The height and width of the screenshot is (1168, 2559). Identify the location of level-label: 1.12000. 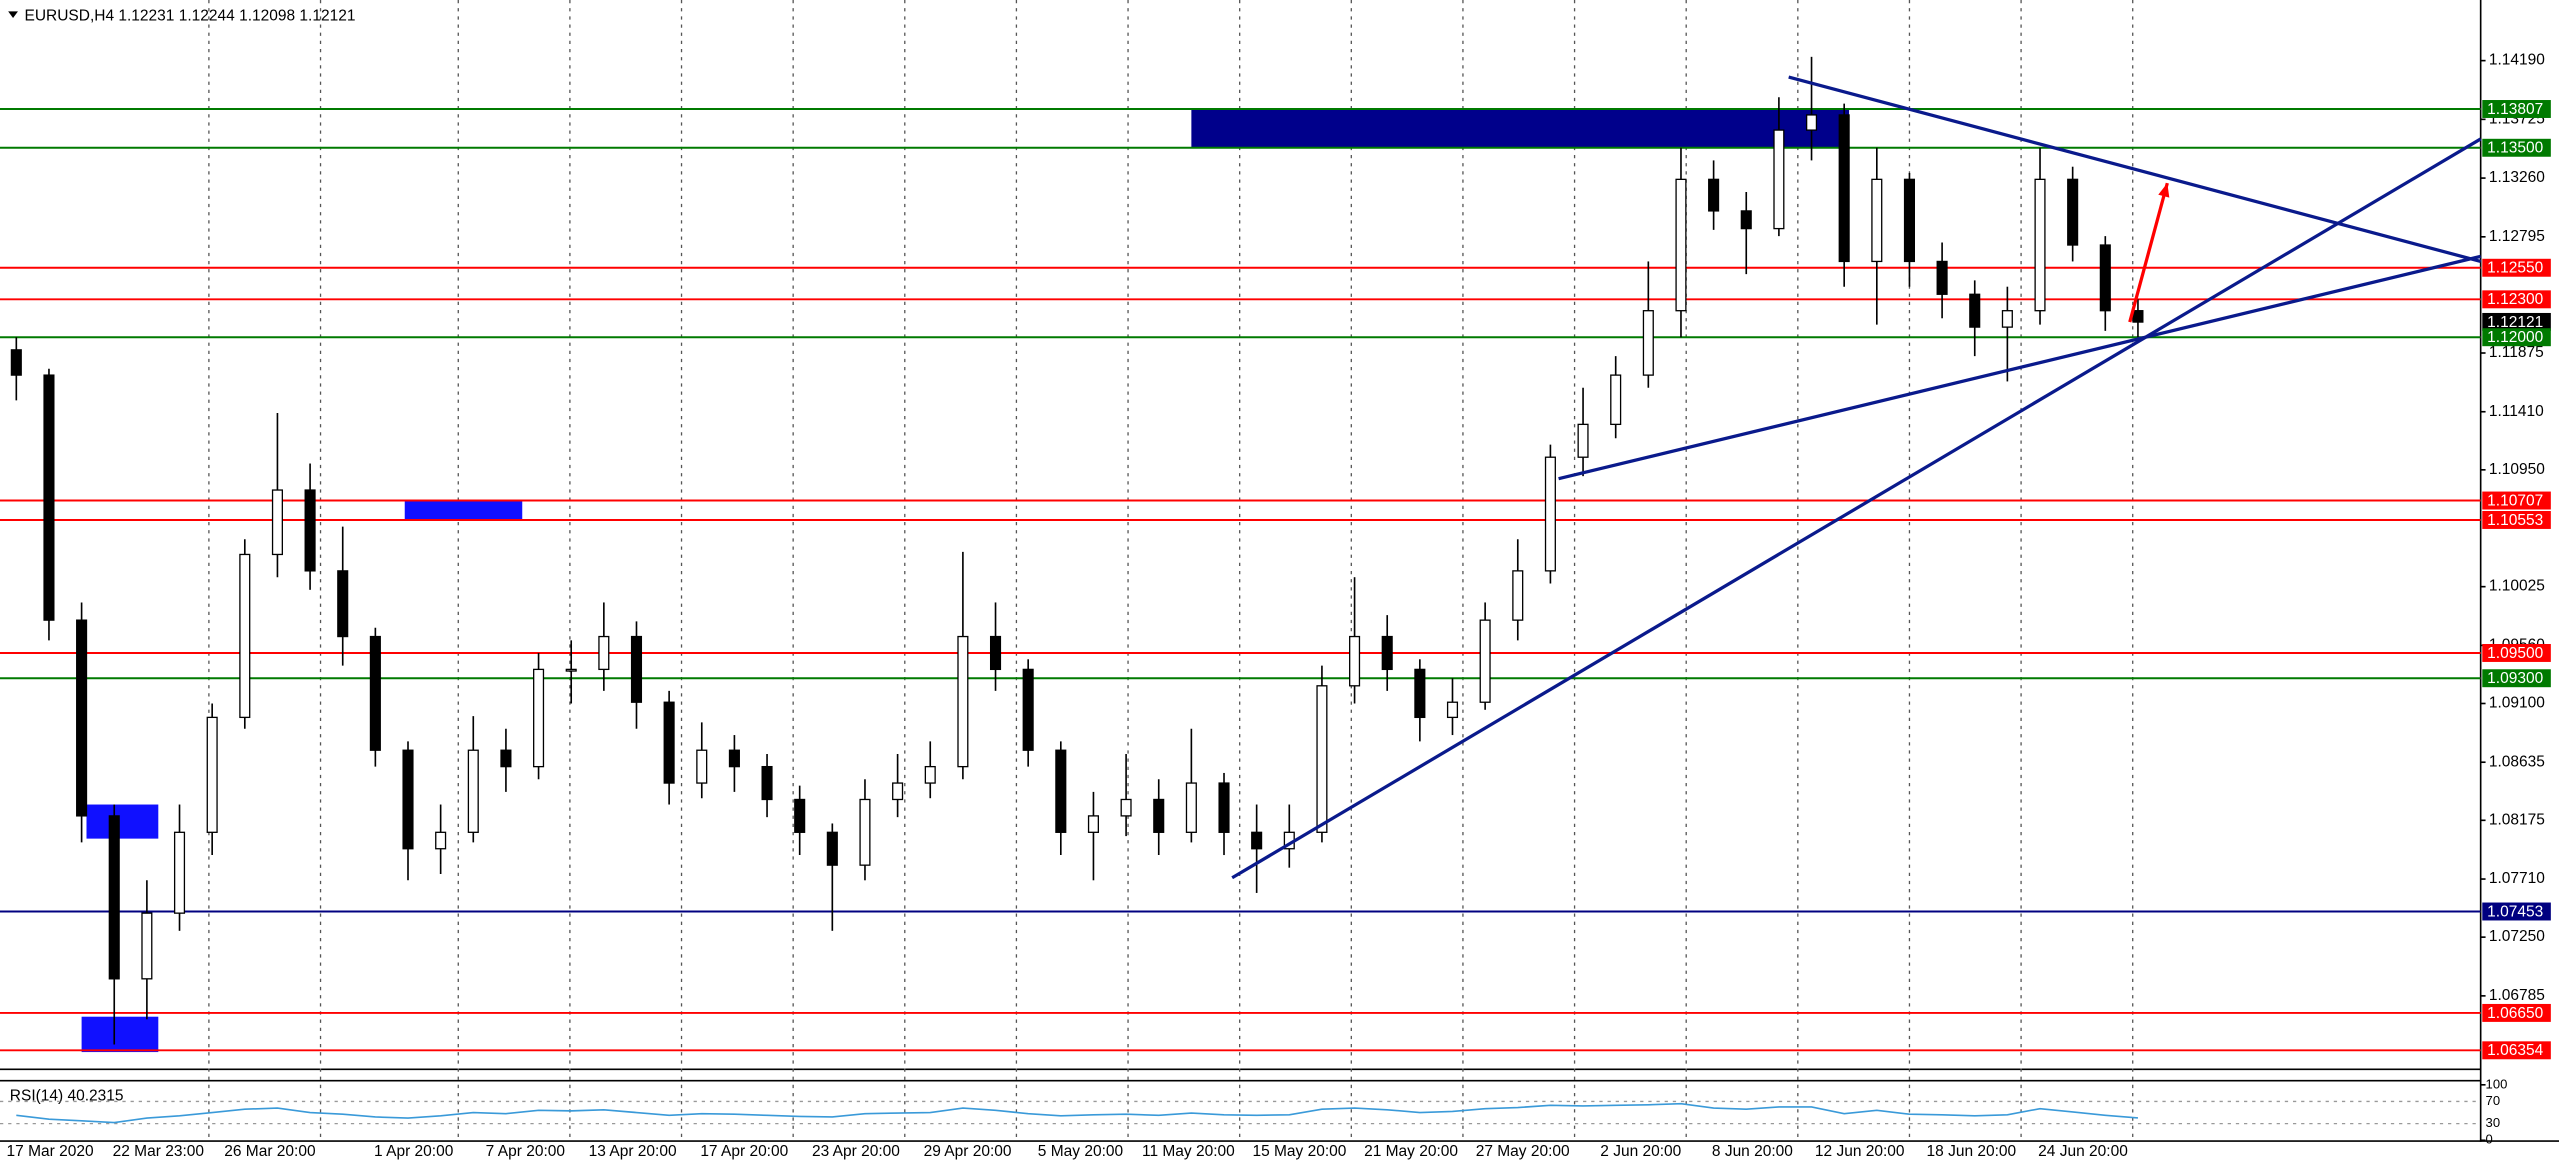
(2515, 337).